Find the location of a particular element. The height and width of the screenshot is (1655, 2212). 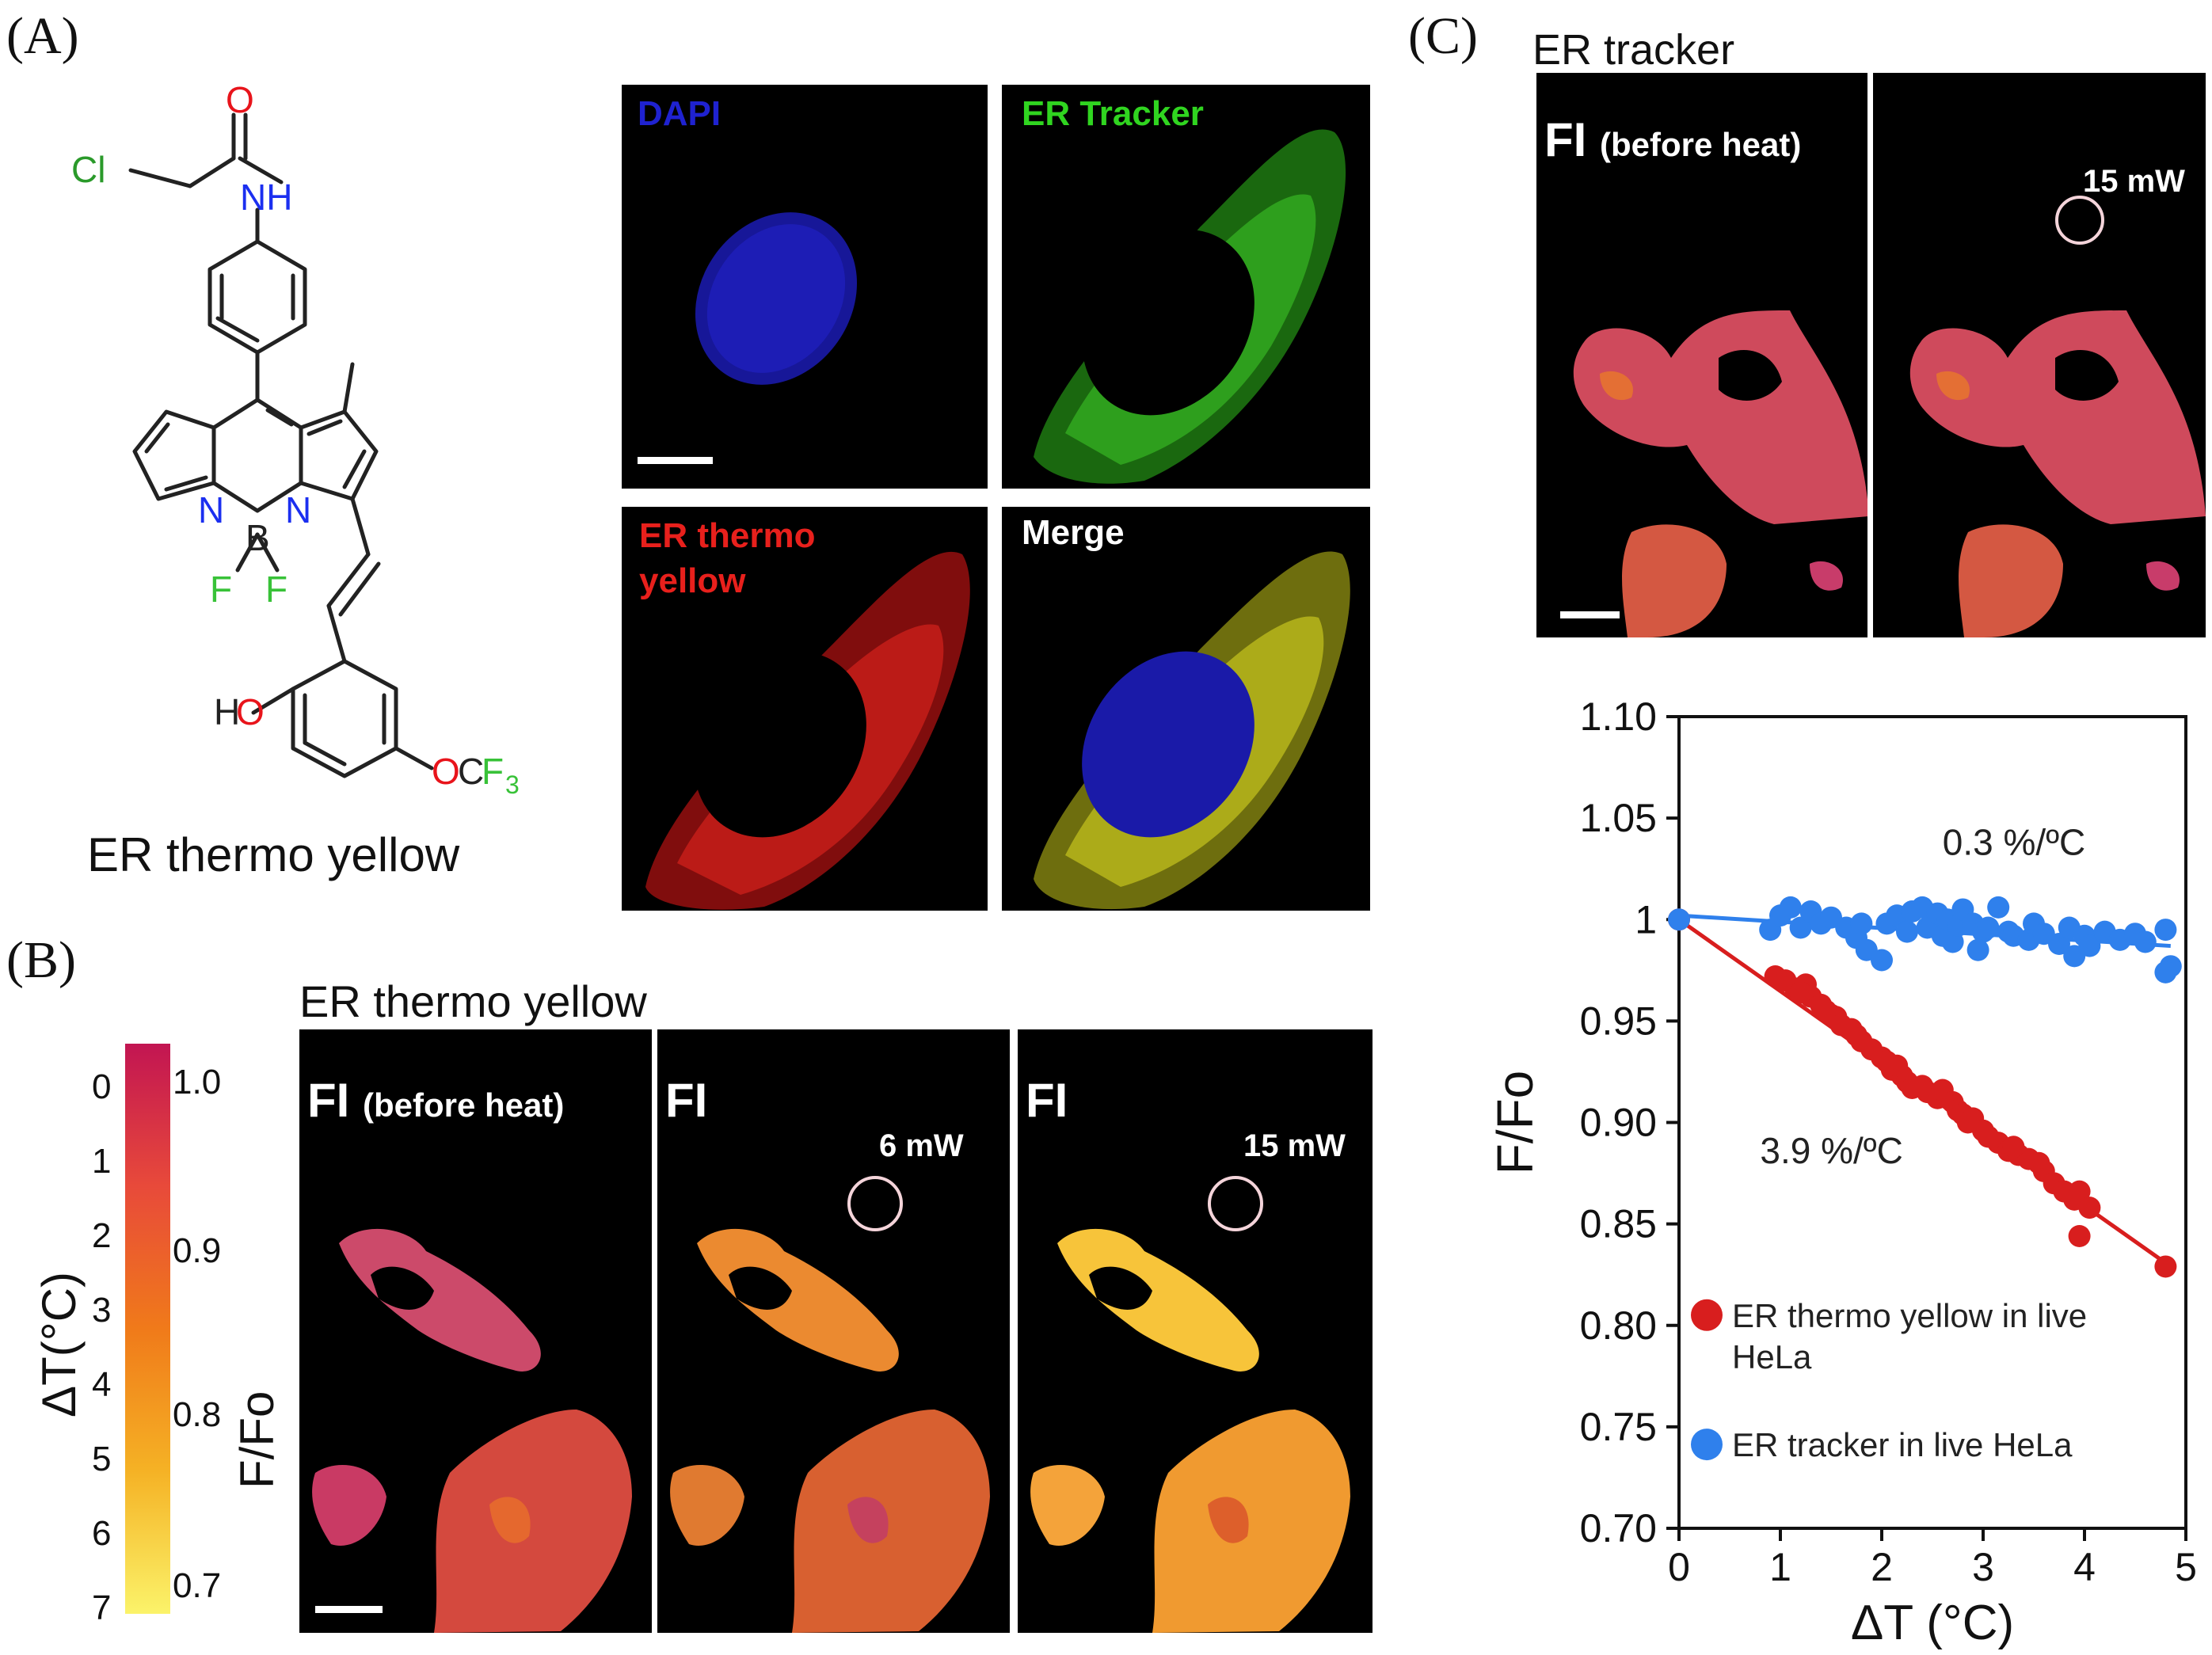

y-axis-label: F/Fo is located at coordinates (1516, 1123).